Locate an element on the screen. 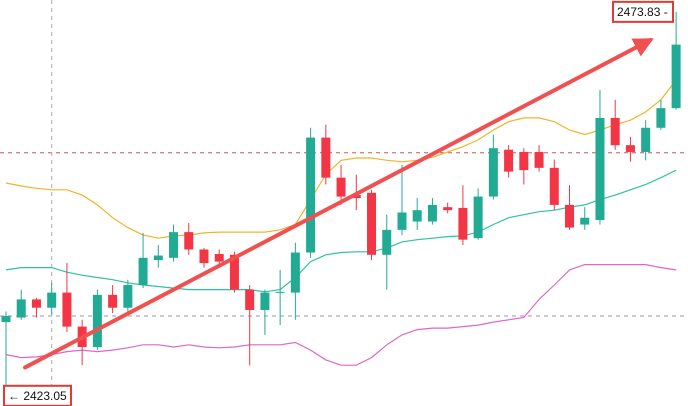 The width and height of the screenshot is (688, 406). price-label: 2473.83 - is located at coordinates (642, 12).